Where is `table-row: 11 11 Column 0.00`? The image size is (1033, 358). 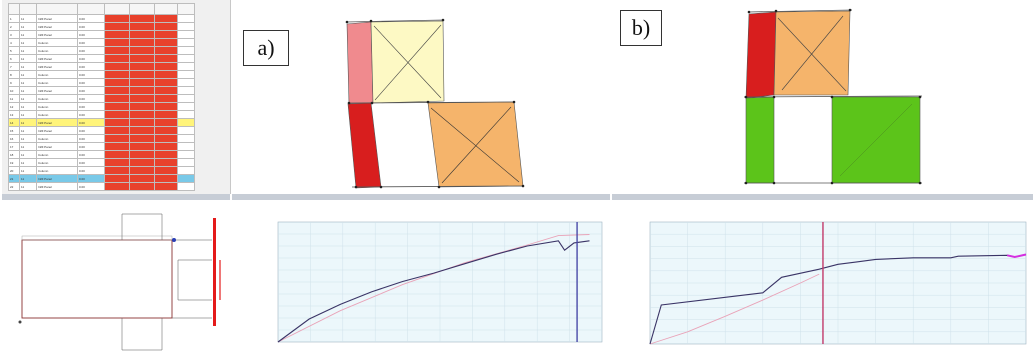
table-row: 11 11 Column 0.00 is located at coordinates (101, 98).